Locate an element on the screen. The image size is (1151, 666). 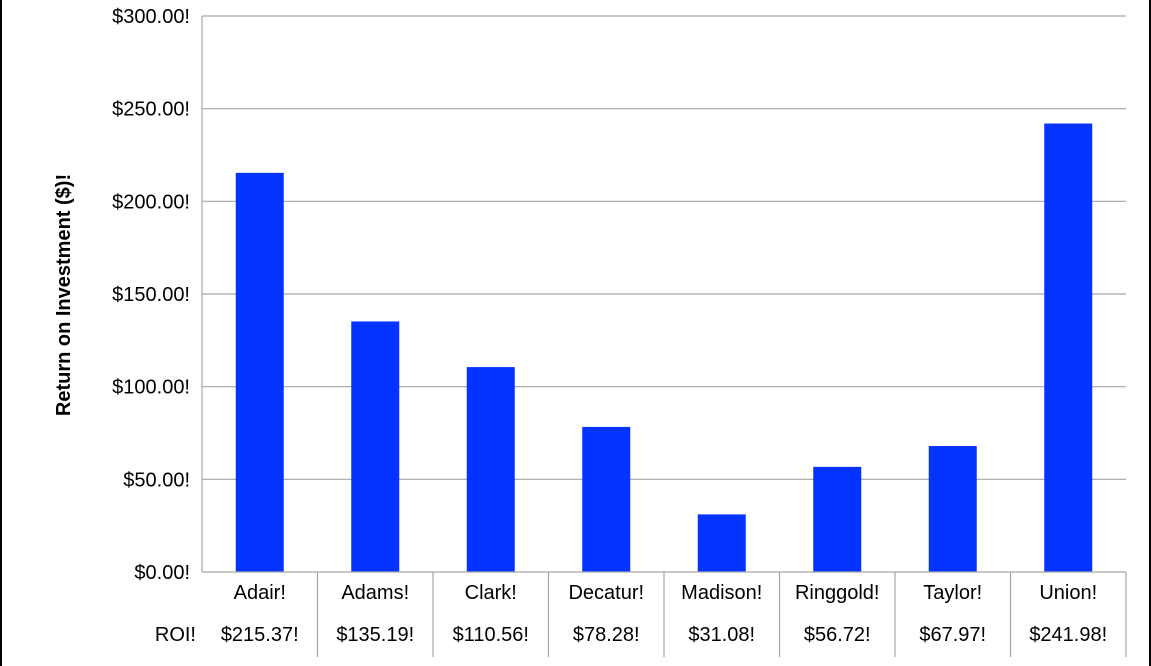
table-value-cell: $56.72! is located at coordinates (837, 635).